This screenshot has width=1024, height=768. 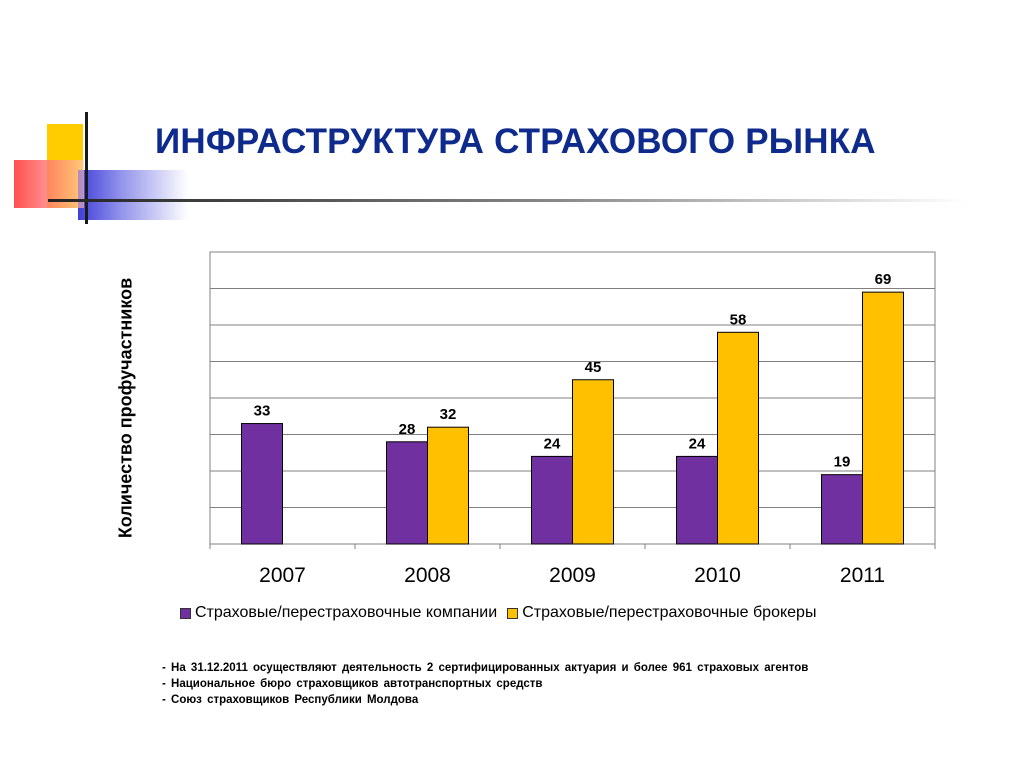 I want to click on footnote-union: - Союз страховщиков Республики Молдова, so click(x=290, y=700).